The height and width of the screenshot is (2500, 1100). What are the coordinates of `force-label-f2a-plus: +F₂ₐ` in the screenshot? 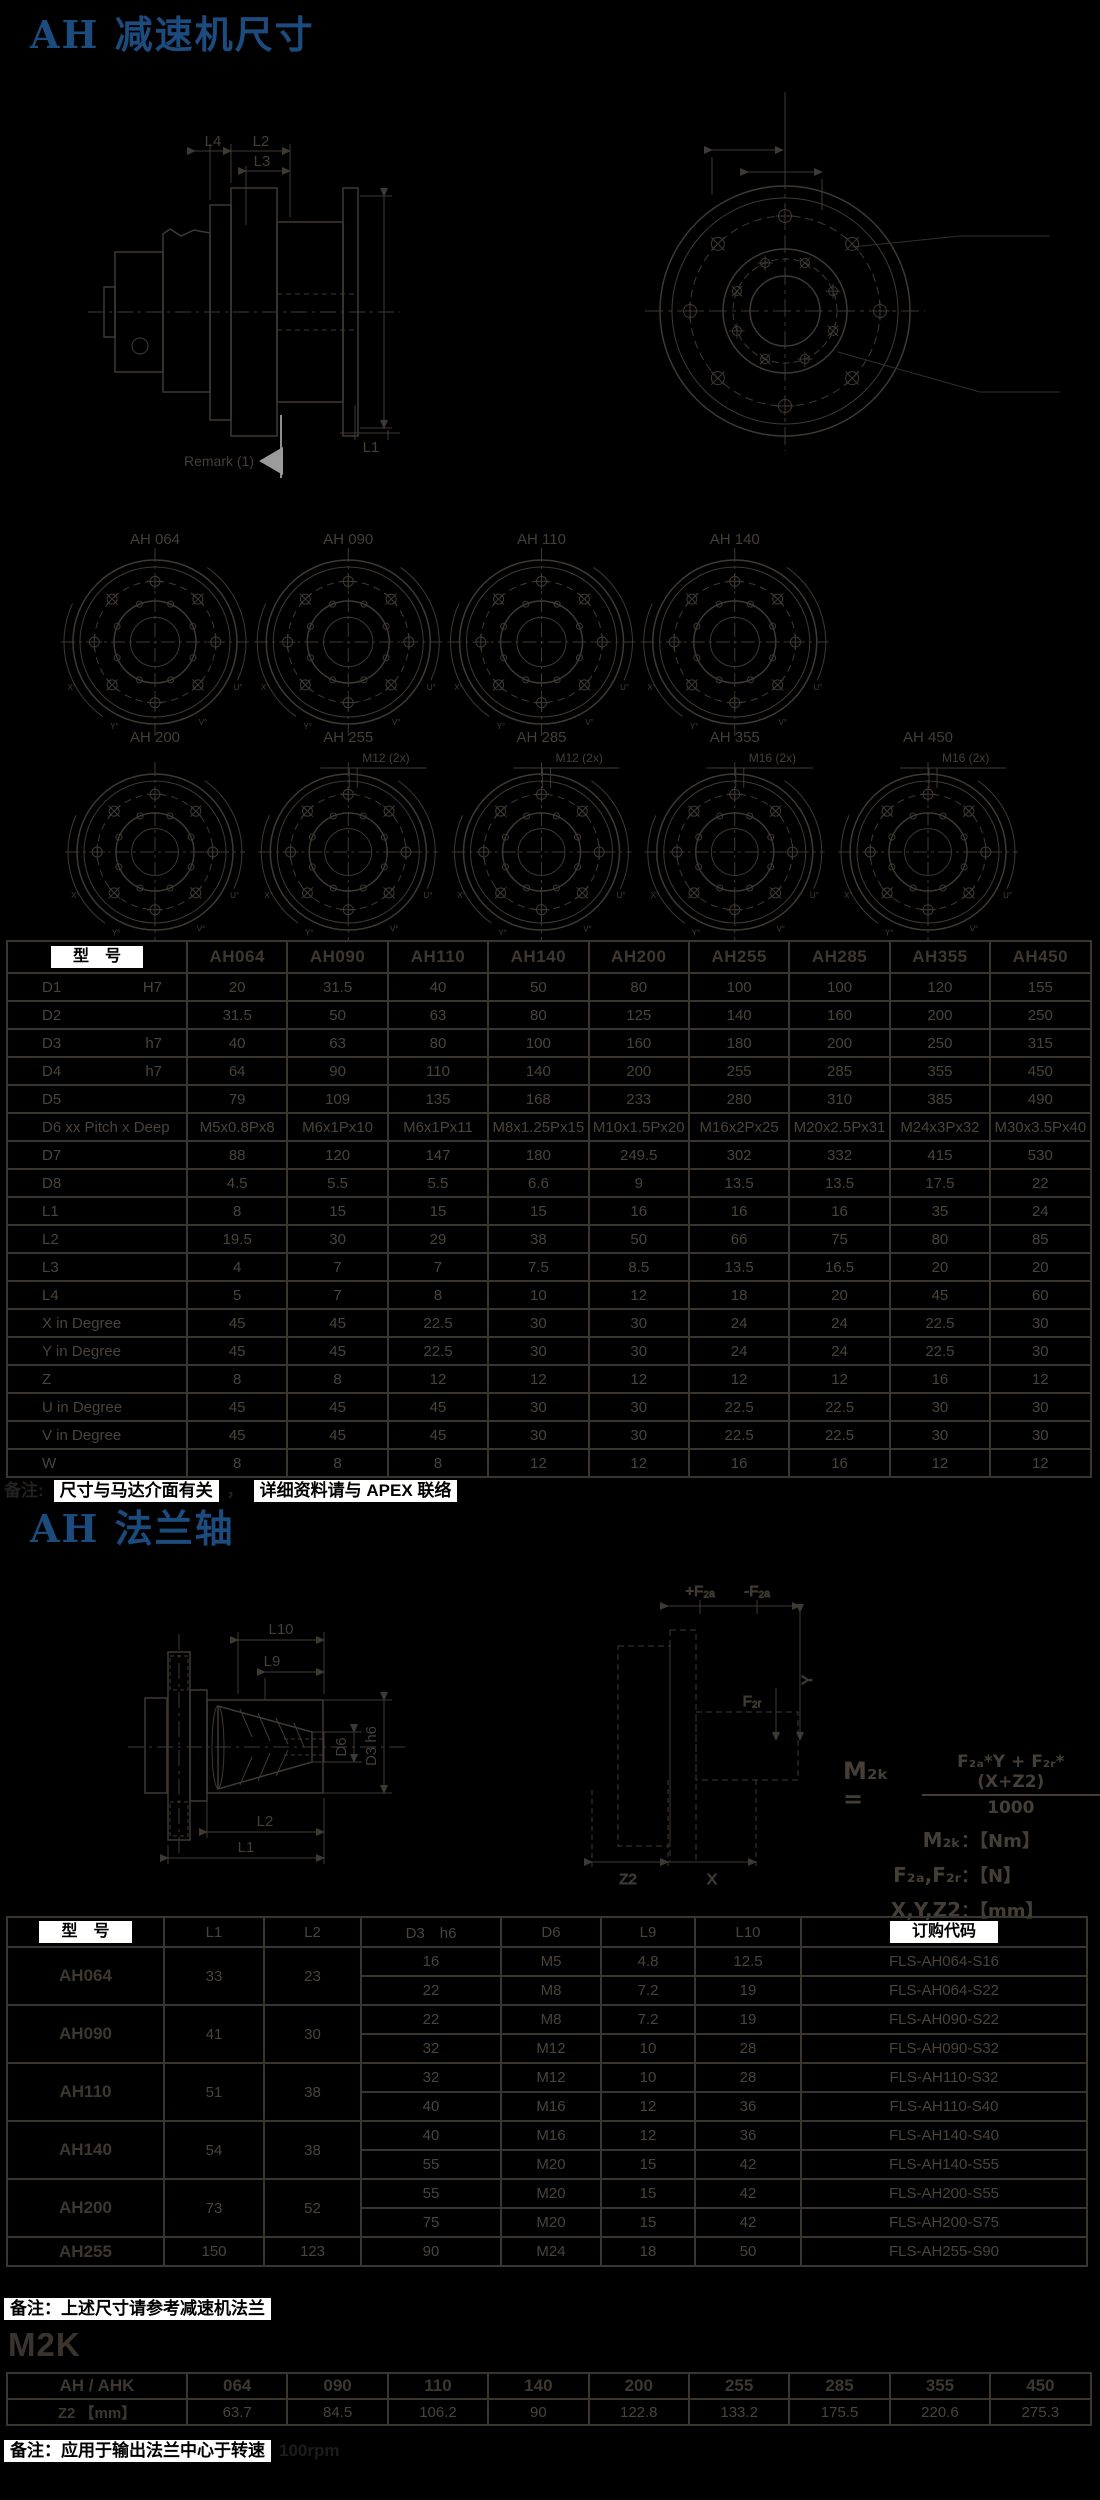 It's located at (700, 1591).